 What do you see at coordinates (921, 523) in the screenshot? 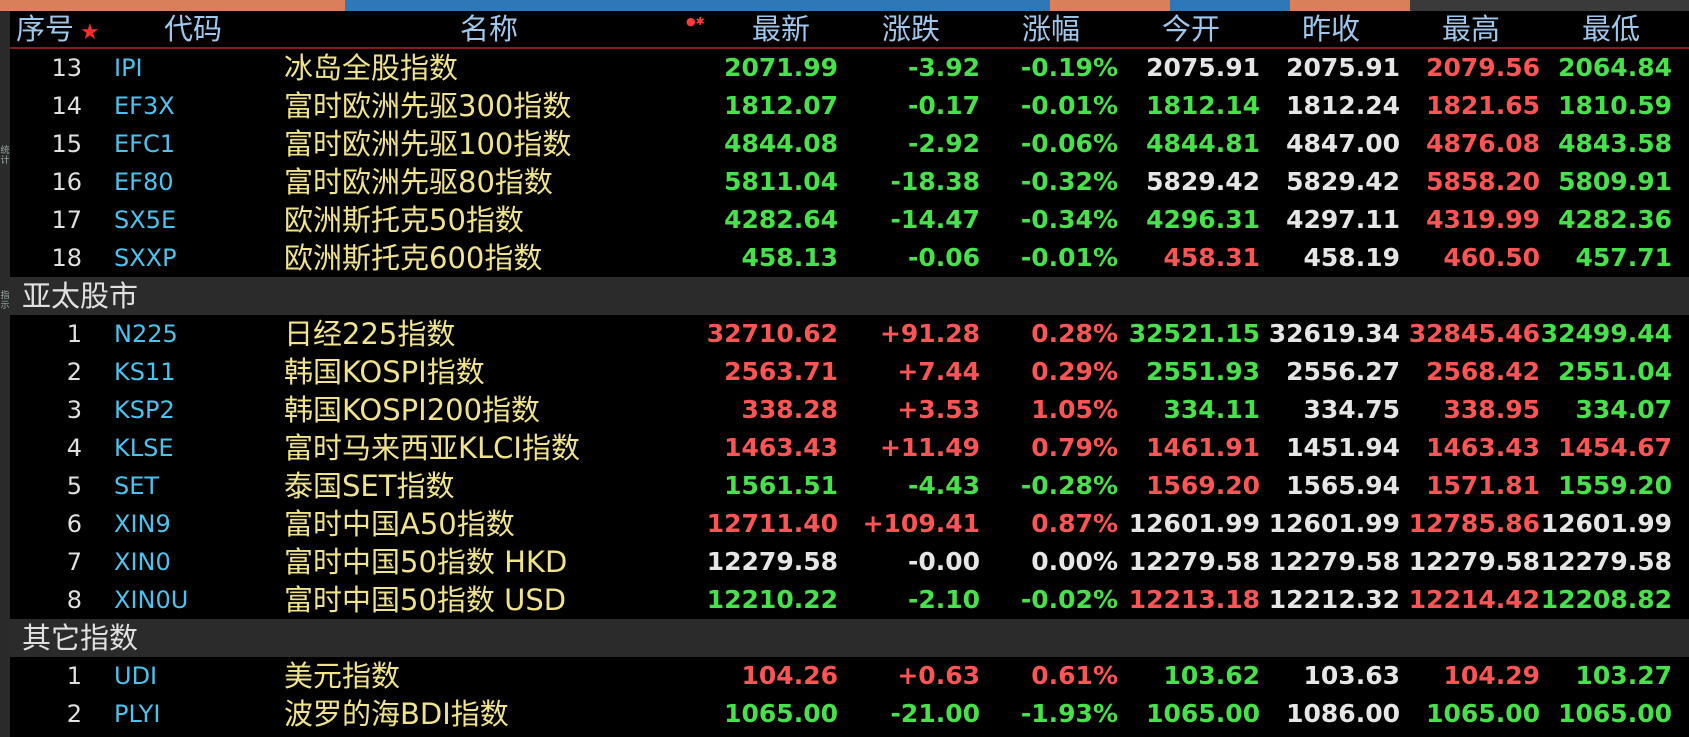
I see `row-change: +109.41` at bounding box center [921, 523].